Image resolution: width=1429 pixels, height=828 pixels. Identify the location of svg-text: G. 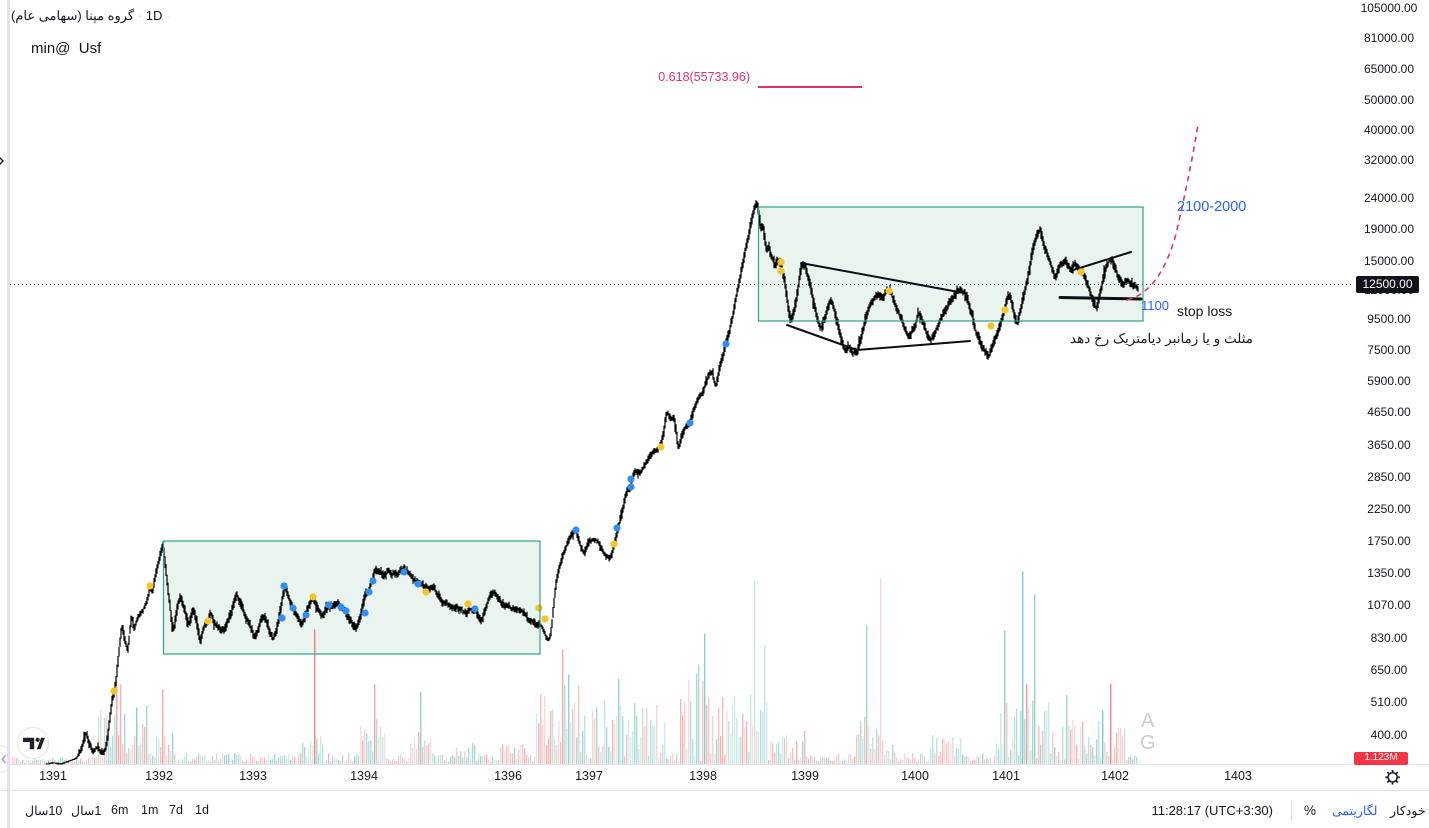
(1148, 743).